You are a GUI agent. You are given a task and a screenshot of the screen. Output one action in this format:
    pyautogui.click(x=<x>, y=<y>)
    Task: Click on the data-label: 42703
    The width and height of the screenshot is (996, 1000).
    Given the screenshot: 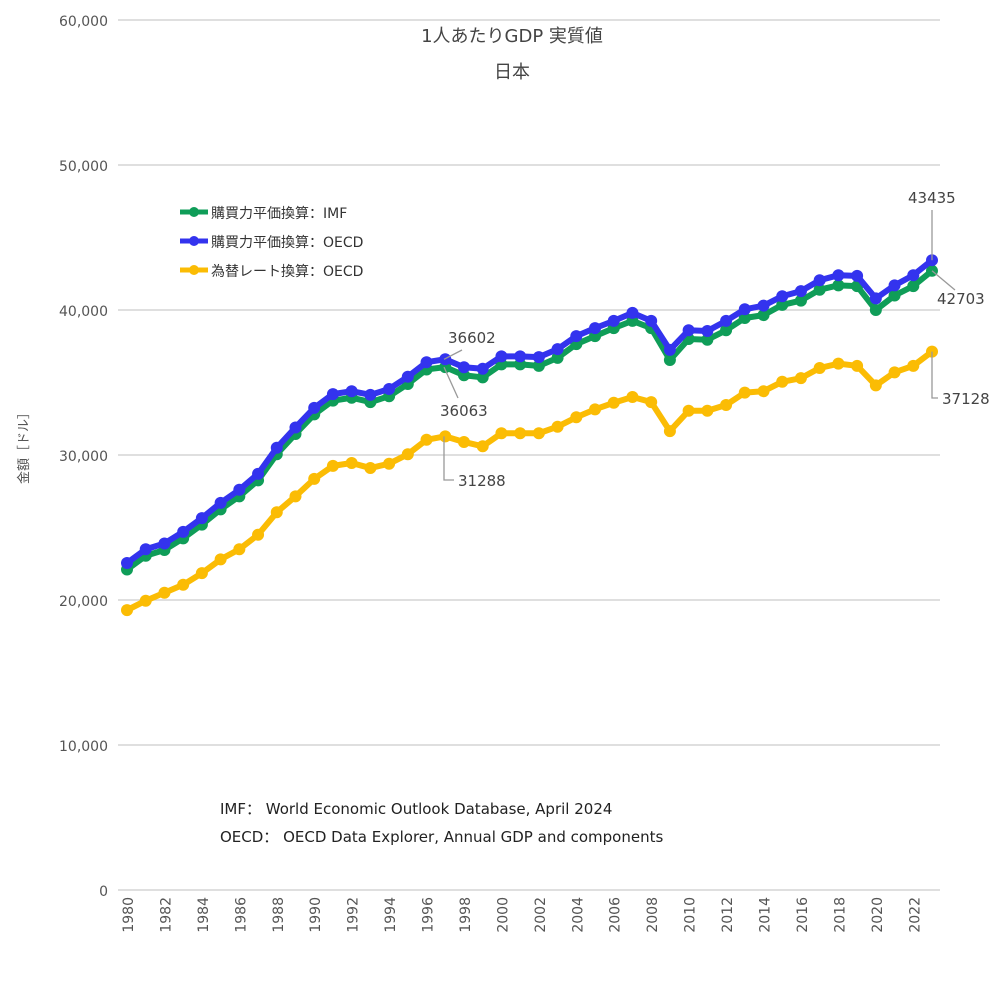 What is the action you would take?
    pyautogui.click(x=961, y=299)
    